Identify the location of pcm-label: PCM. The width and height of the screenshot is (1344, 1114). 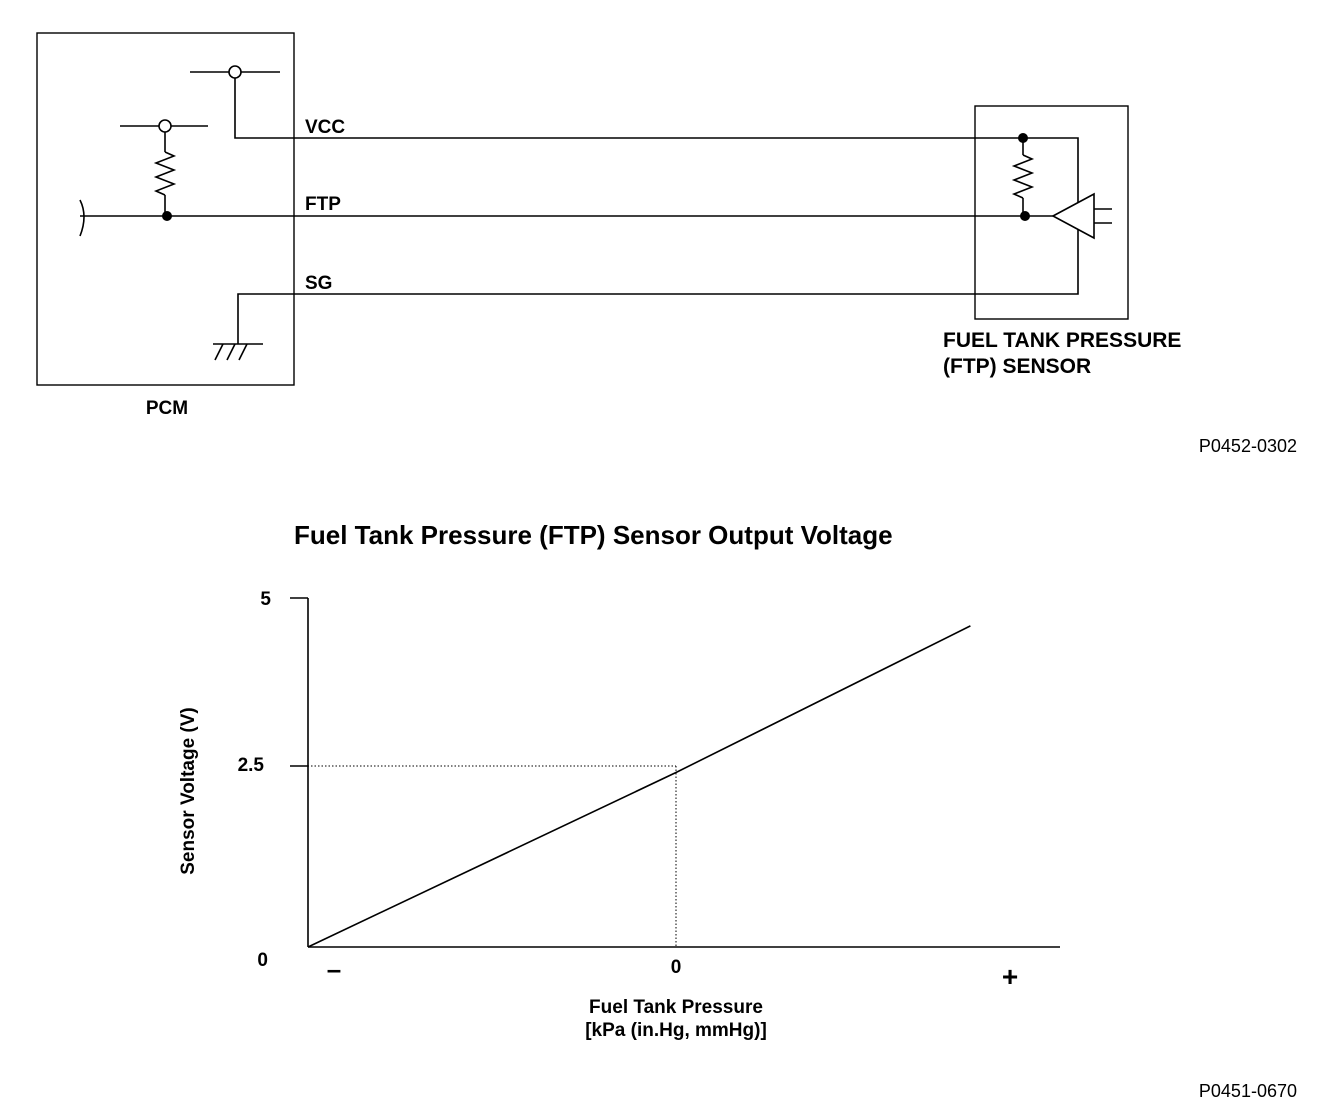
(167, 408).